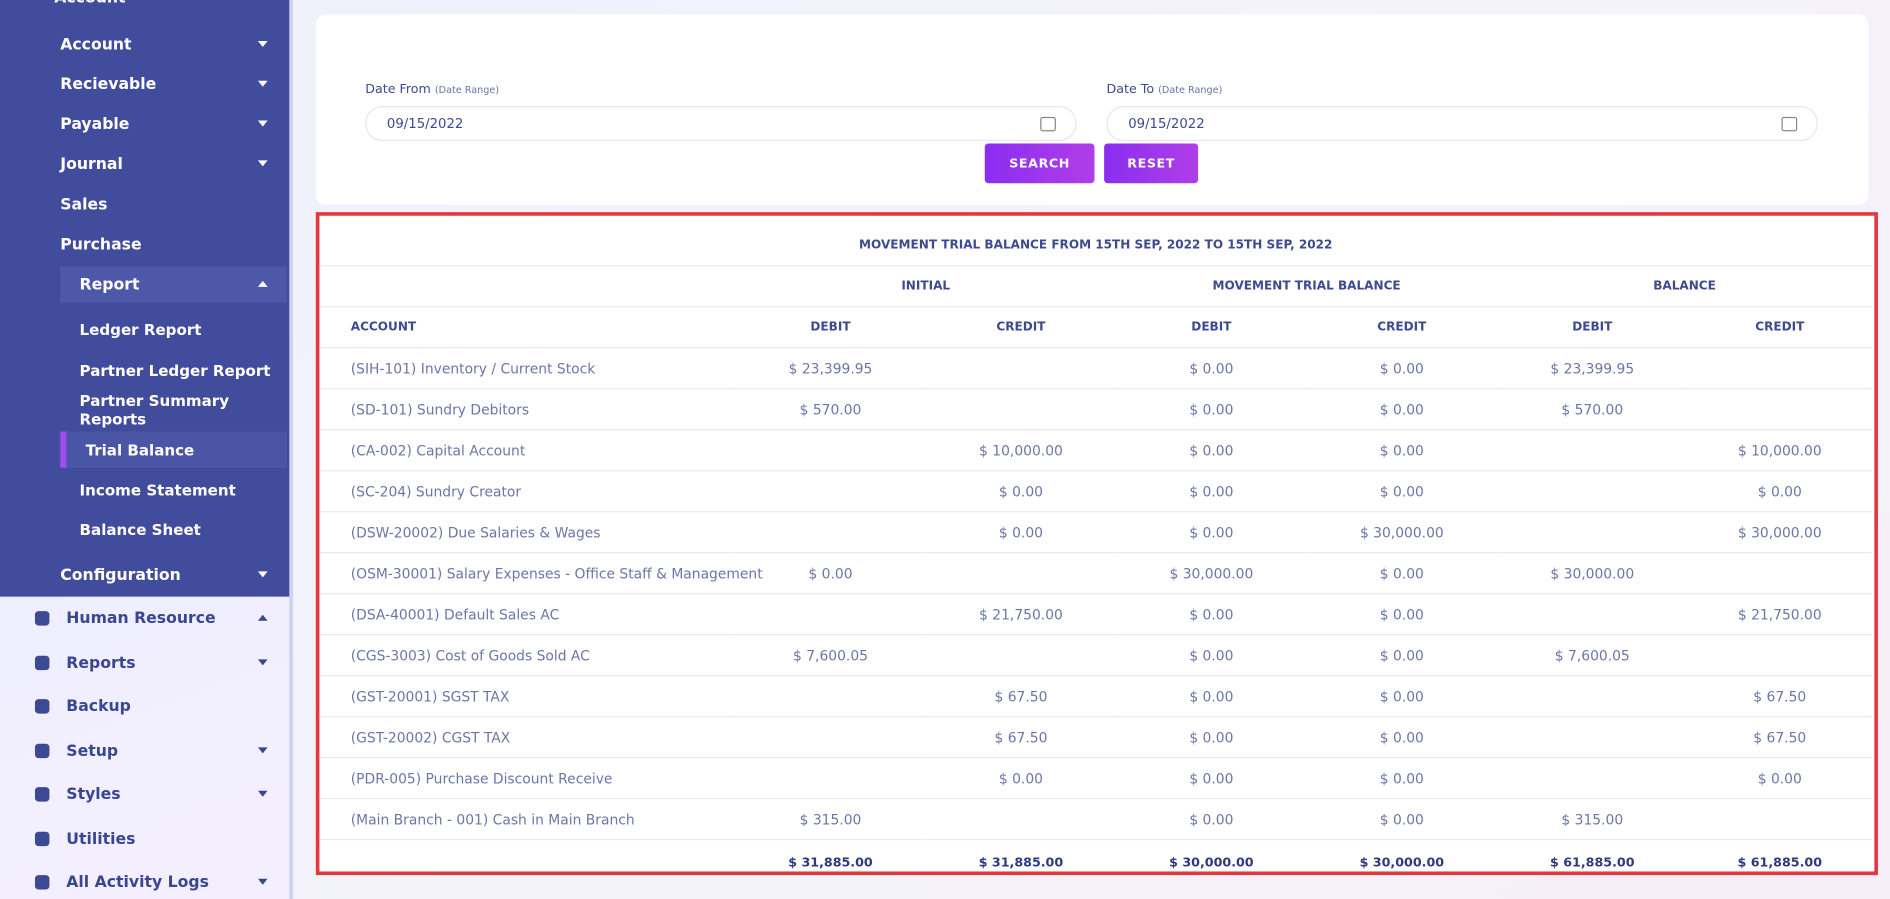  Describe the element at coordinates (173, 284) in the screenshot. I see `menu-open-bg` at that location.